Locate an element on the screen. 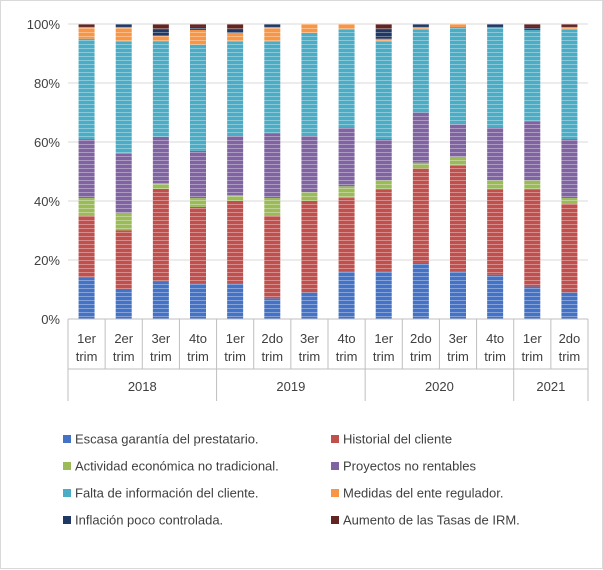 The image size is (603, 570). x-tick-label: 3er is located at coordinates (309, 338).